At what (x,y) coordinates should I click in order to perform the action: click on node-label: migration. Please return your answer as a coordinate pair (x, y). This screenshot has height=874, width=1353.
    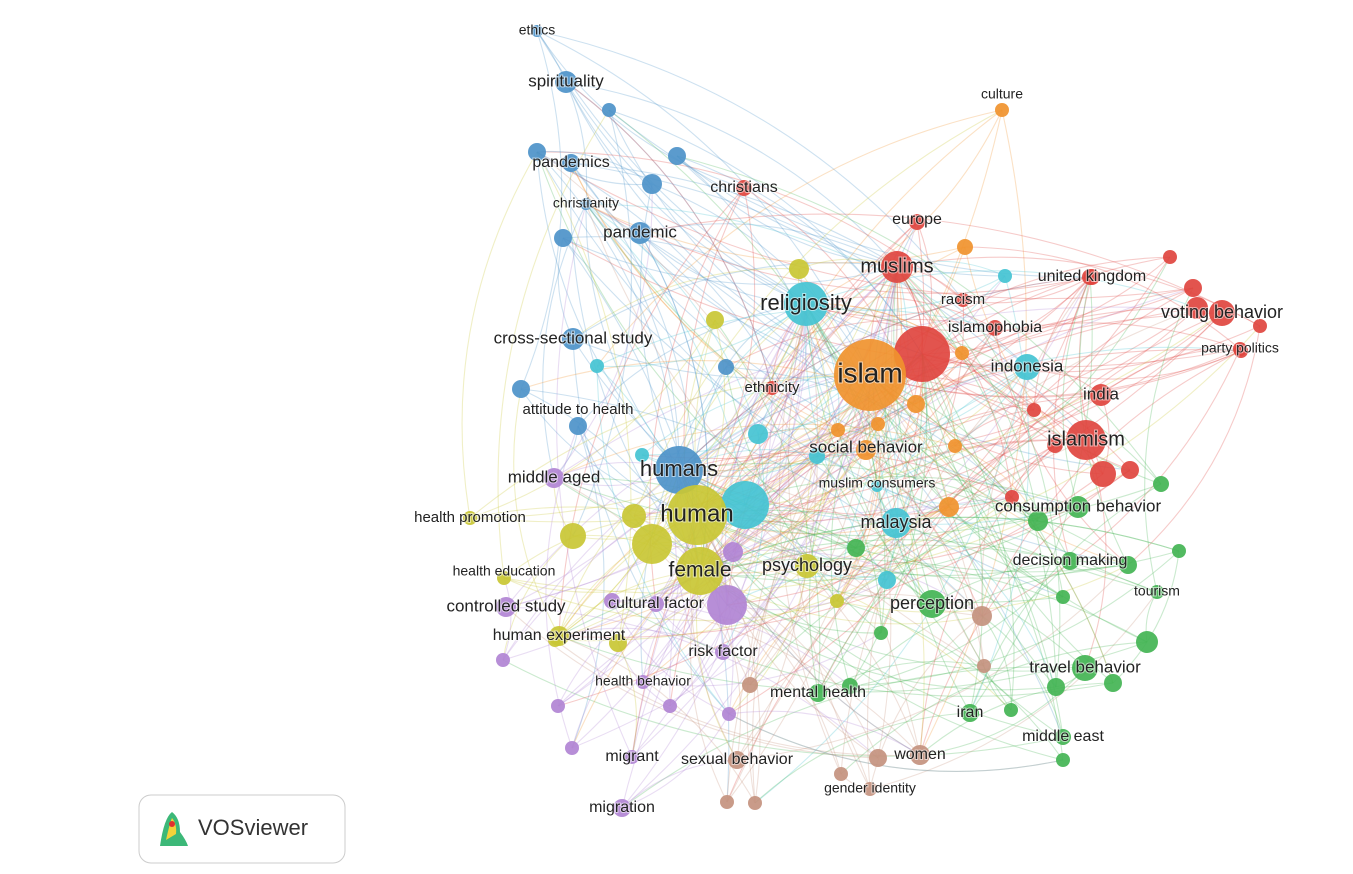
    Looking at the image, I should click on (622, 807).